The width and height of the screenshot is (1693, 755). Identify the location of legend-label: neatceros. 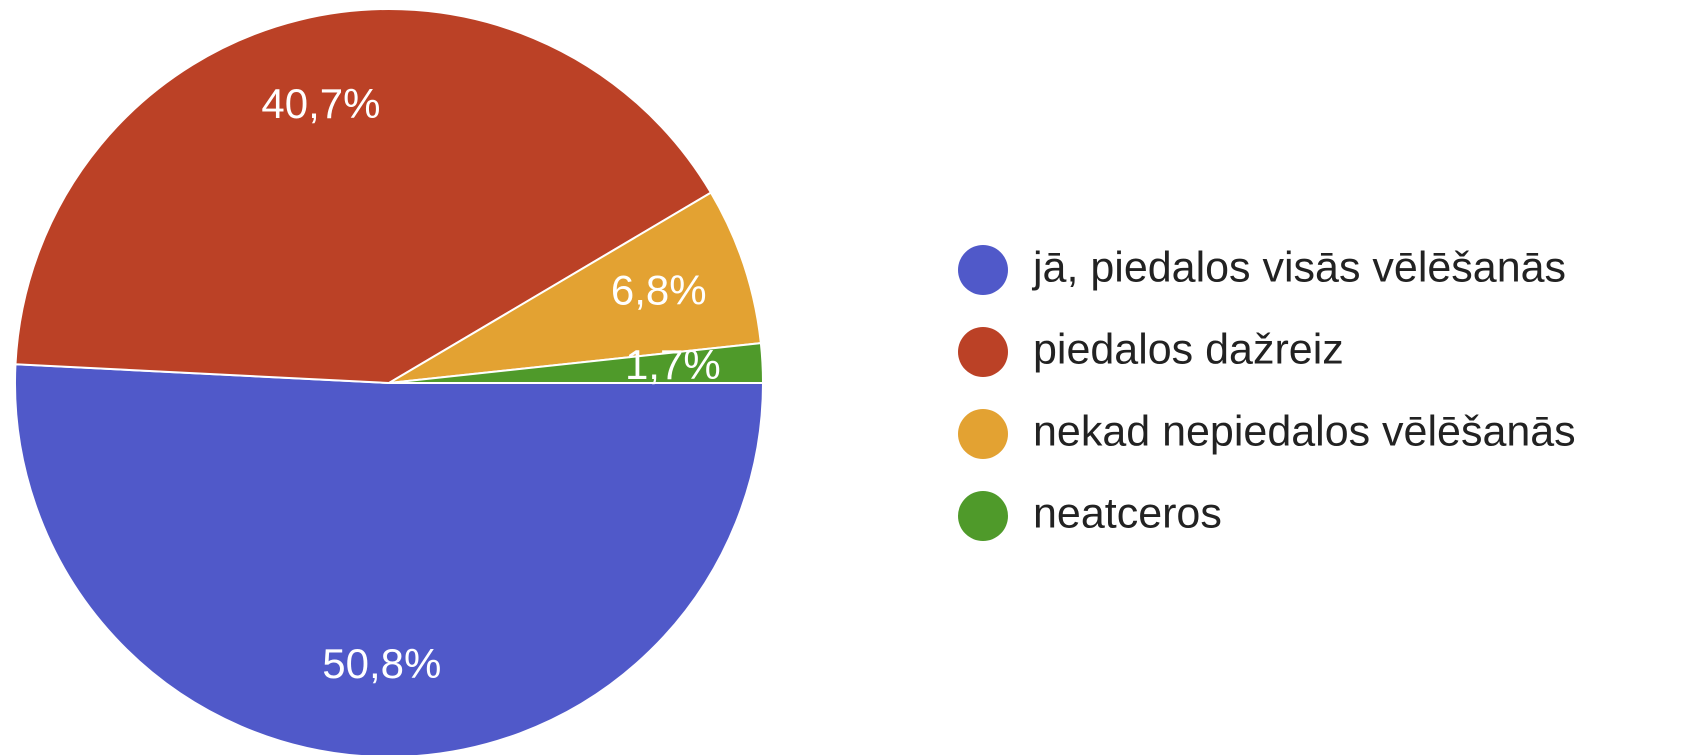
(1127, 513).